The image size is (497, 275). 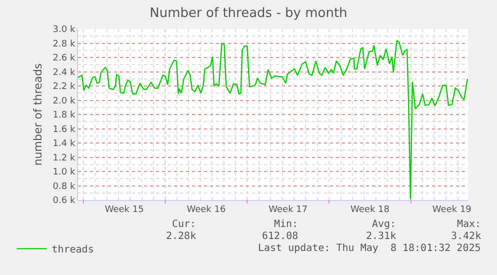 I want to click on y-axis-title: number of threads, so click(x=37, y=114).